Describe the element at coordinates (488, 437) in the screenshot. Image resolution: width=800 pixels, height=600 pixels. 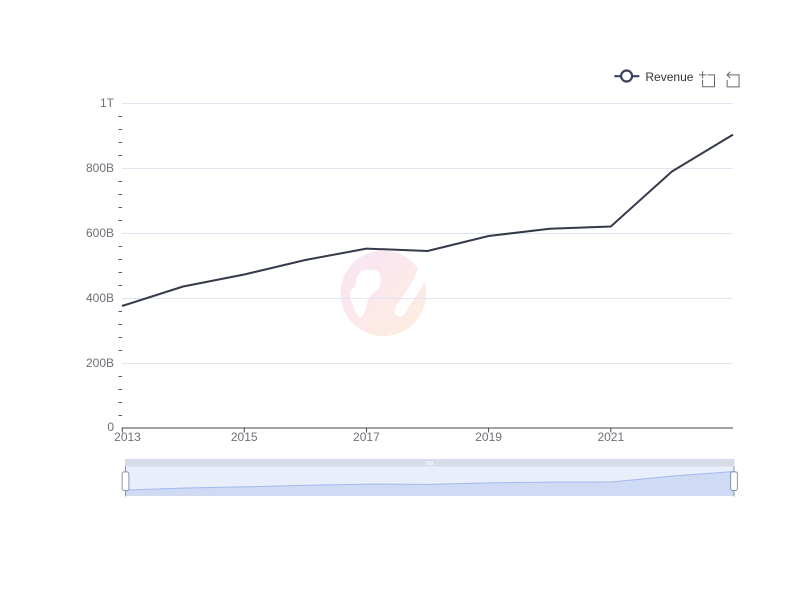
I see `svg-text: 2019` at that location.